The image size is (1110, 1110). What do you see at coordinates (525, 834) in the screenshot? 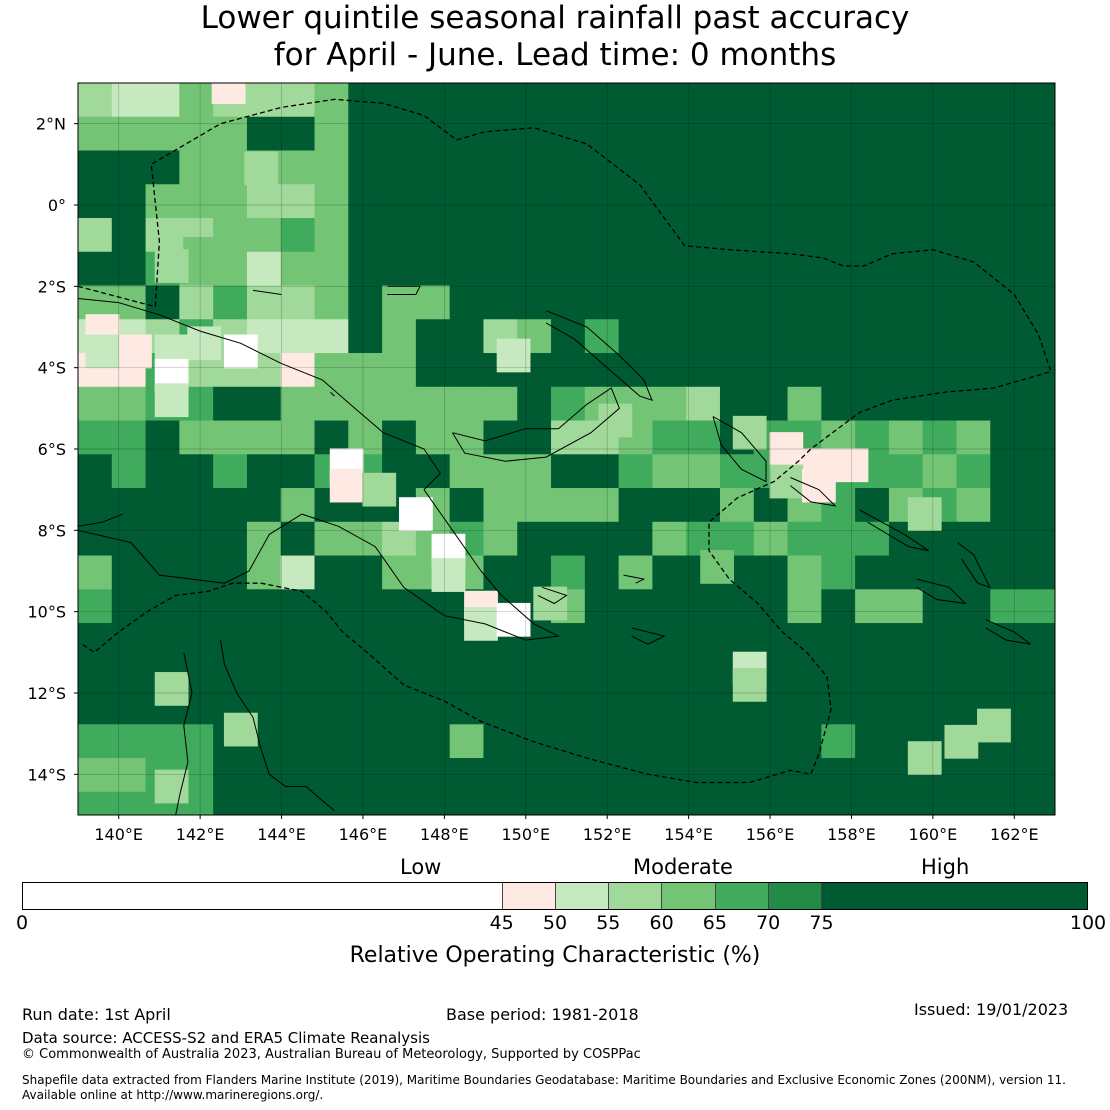
I see `lon-tick-label: 150°E` at bounding box center [525, 834].